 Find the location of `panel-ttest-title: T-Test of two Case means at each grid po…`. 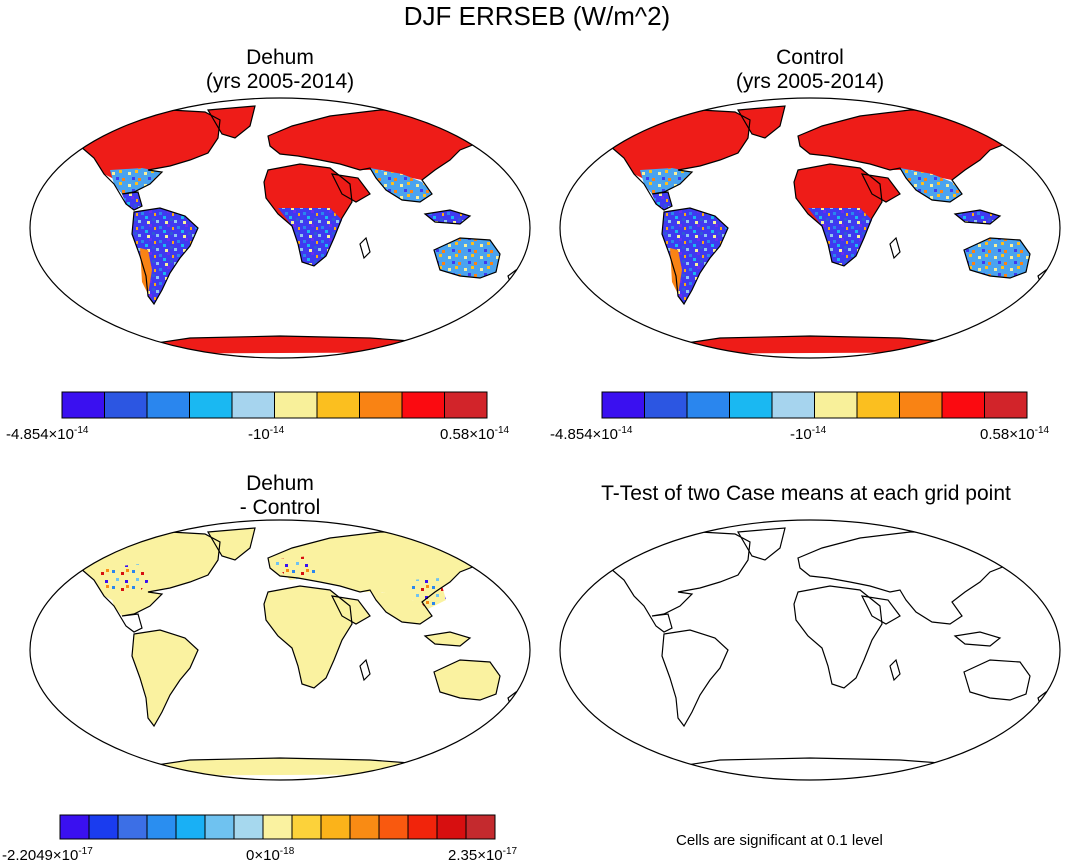

panel-ttest-title: T-Test of two Case means at each grid po… is located at coordinates (806, 493).